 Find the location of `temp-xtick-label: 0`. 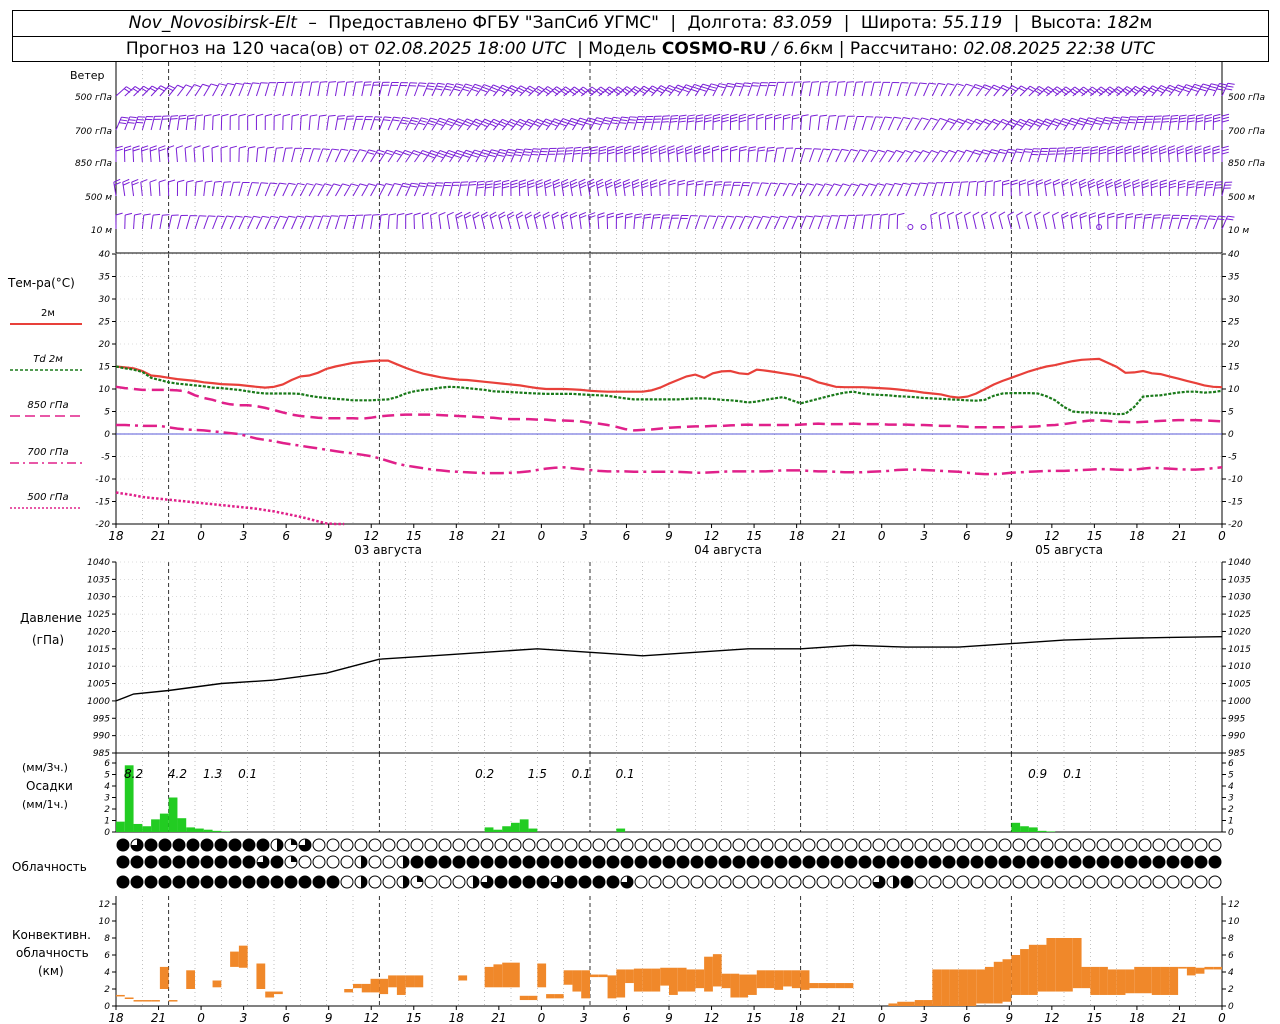

temp-xtick-label: 0 is located at coordinates (882, 536).